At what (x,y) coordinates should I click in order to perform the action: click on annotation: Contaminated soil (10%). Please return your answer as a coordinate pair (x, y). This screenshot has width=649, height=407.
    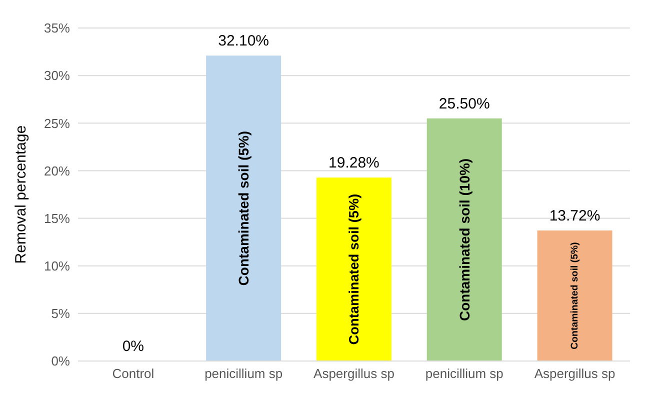
    Looking at the image, I should click on (464, 239).